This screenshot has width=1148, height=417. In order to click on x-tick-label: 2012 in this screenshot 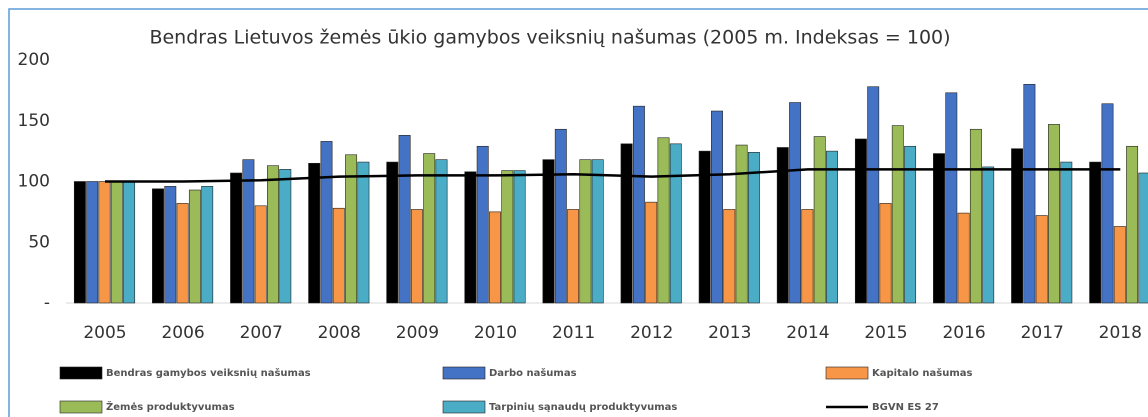, I will do `click(651, 333)`.